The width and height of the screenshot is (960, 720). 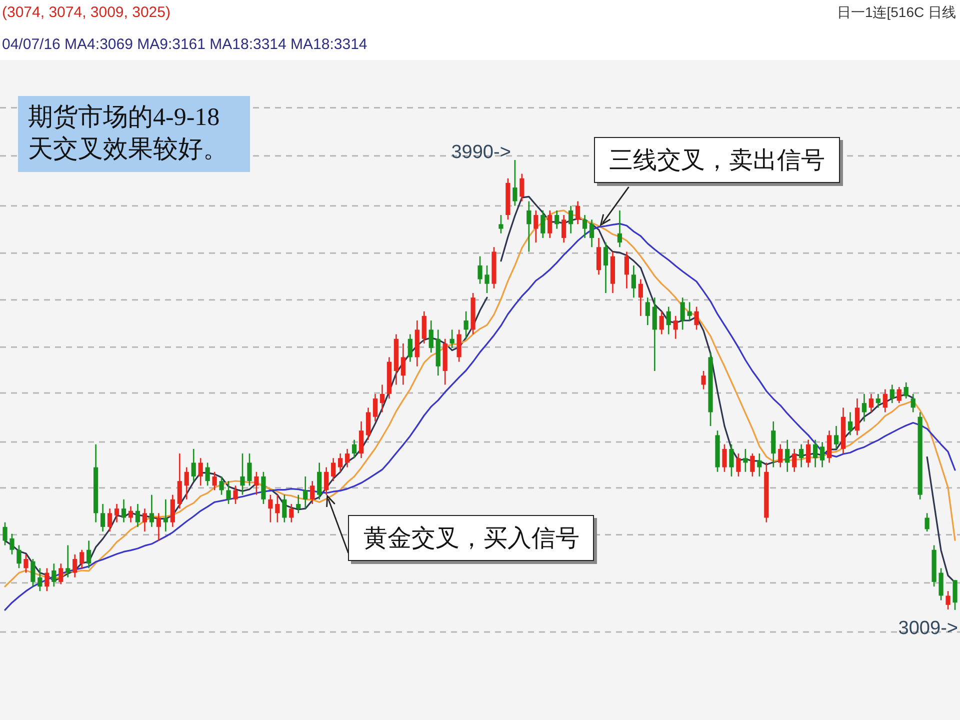 I want to click on text: 04/07/16 MA4:3069 MA9:3161 MA18:3314 MA18:3314, so click(x=185, y=44).